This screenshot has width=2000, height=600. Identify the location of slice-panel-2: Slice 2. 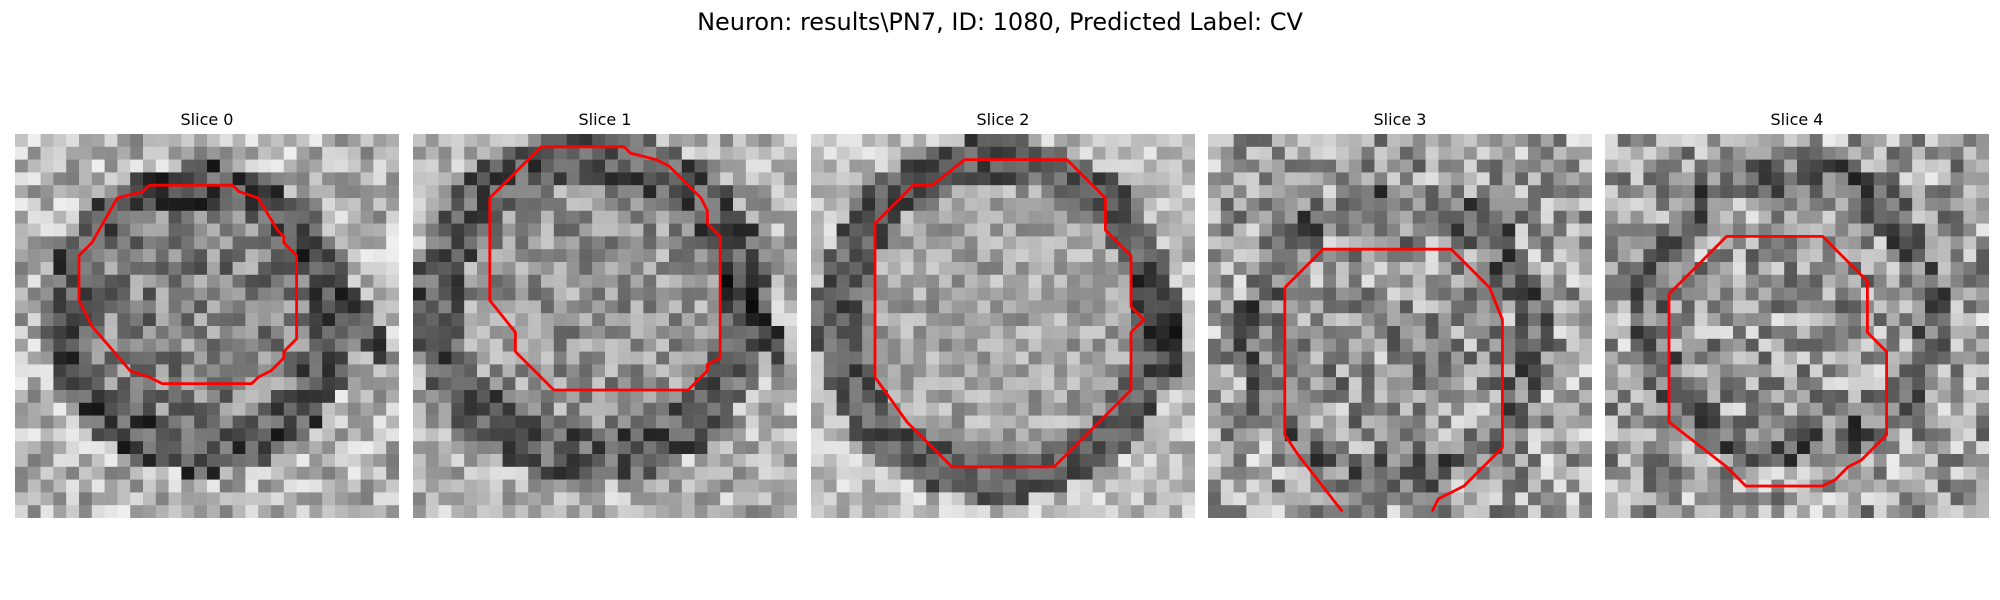
(1003, 314).